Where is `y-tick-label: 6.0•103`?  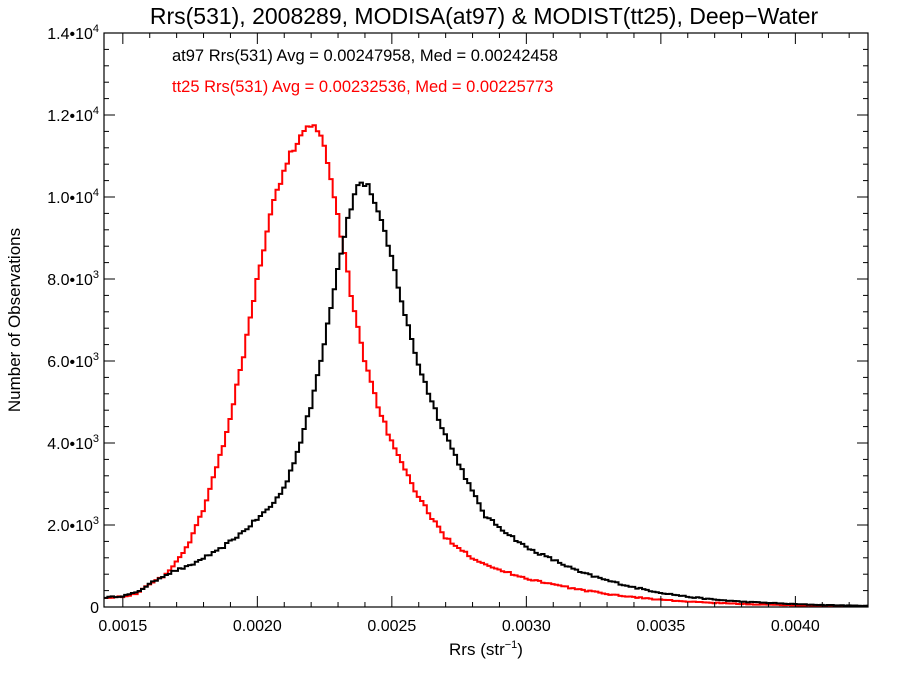
y-tick-label: 6.0•103 is located at coordinates (73, 361).